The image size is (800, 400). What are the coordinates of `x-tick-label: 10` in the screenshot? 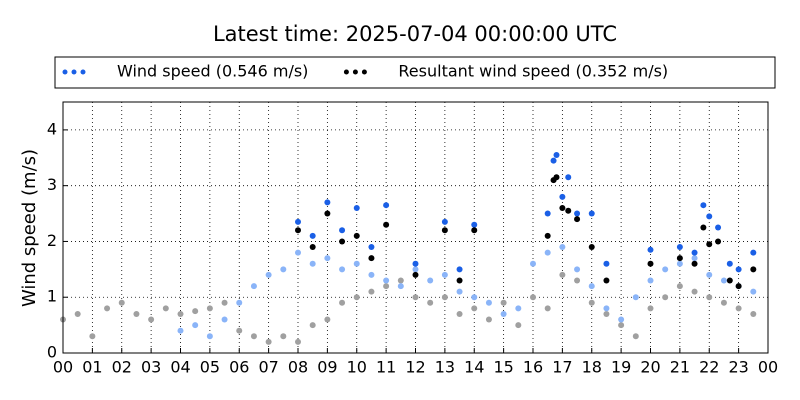 It's located at (357, 367).